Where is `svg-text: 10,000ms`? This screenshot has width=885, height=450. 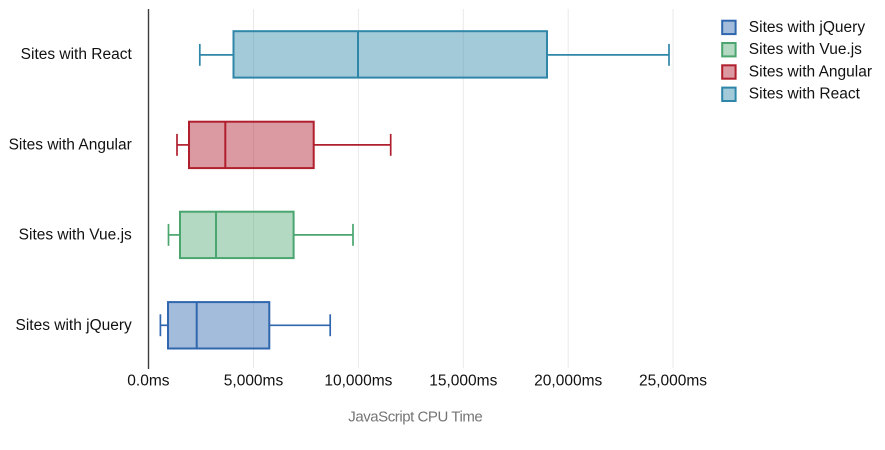 svg-text: 10,000ms is located at coordinates (358, 381).